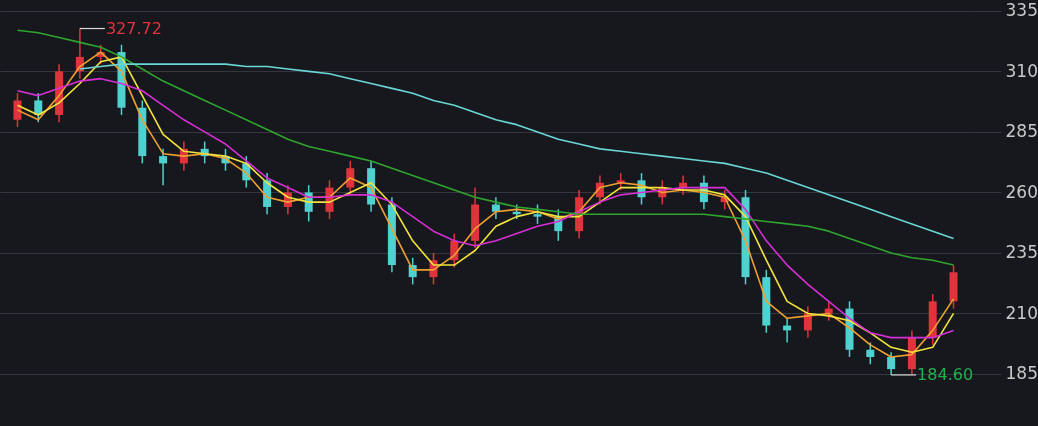  Describe the element at coordinates (1021, 131) in the screenshot. I see `y-tick-label: 285` at that location.